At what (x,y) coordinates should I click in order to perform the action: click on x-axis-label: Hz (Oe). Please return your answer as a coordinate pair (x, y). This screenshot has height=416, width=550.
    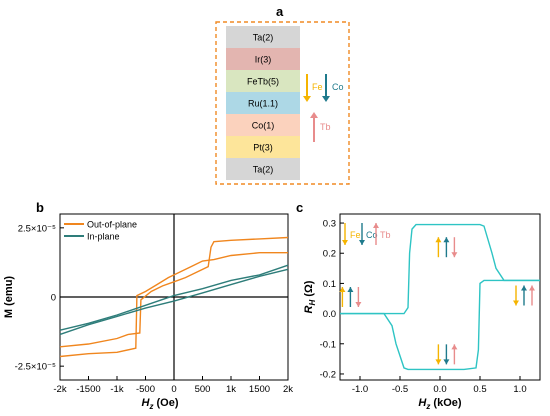
    Looking at the image, I should click on (159, 404).